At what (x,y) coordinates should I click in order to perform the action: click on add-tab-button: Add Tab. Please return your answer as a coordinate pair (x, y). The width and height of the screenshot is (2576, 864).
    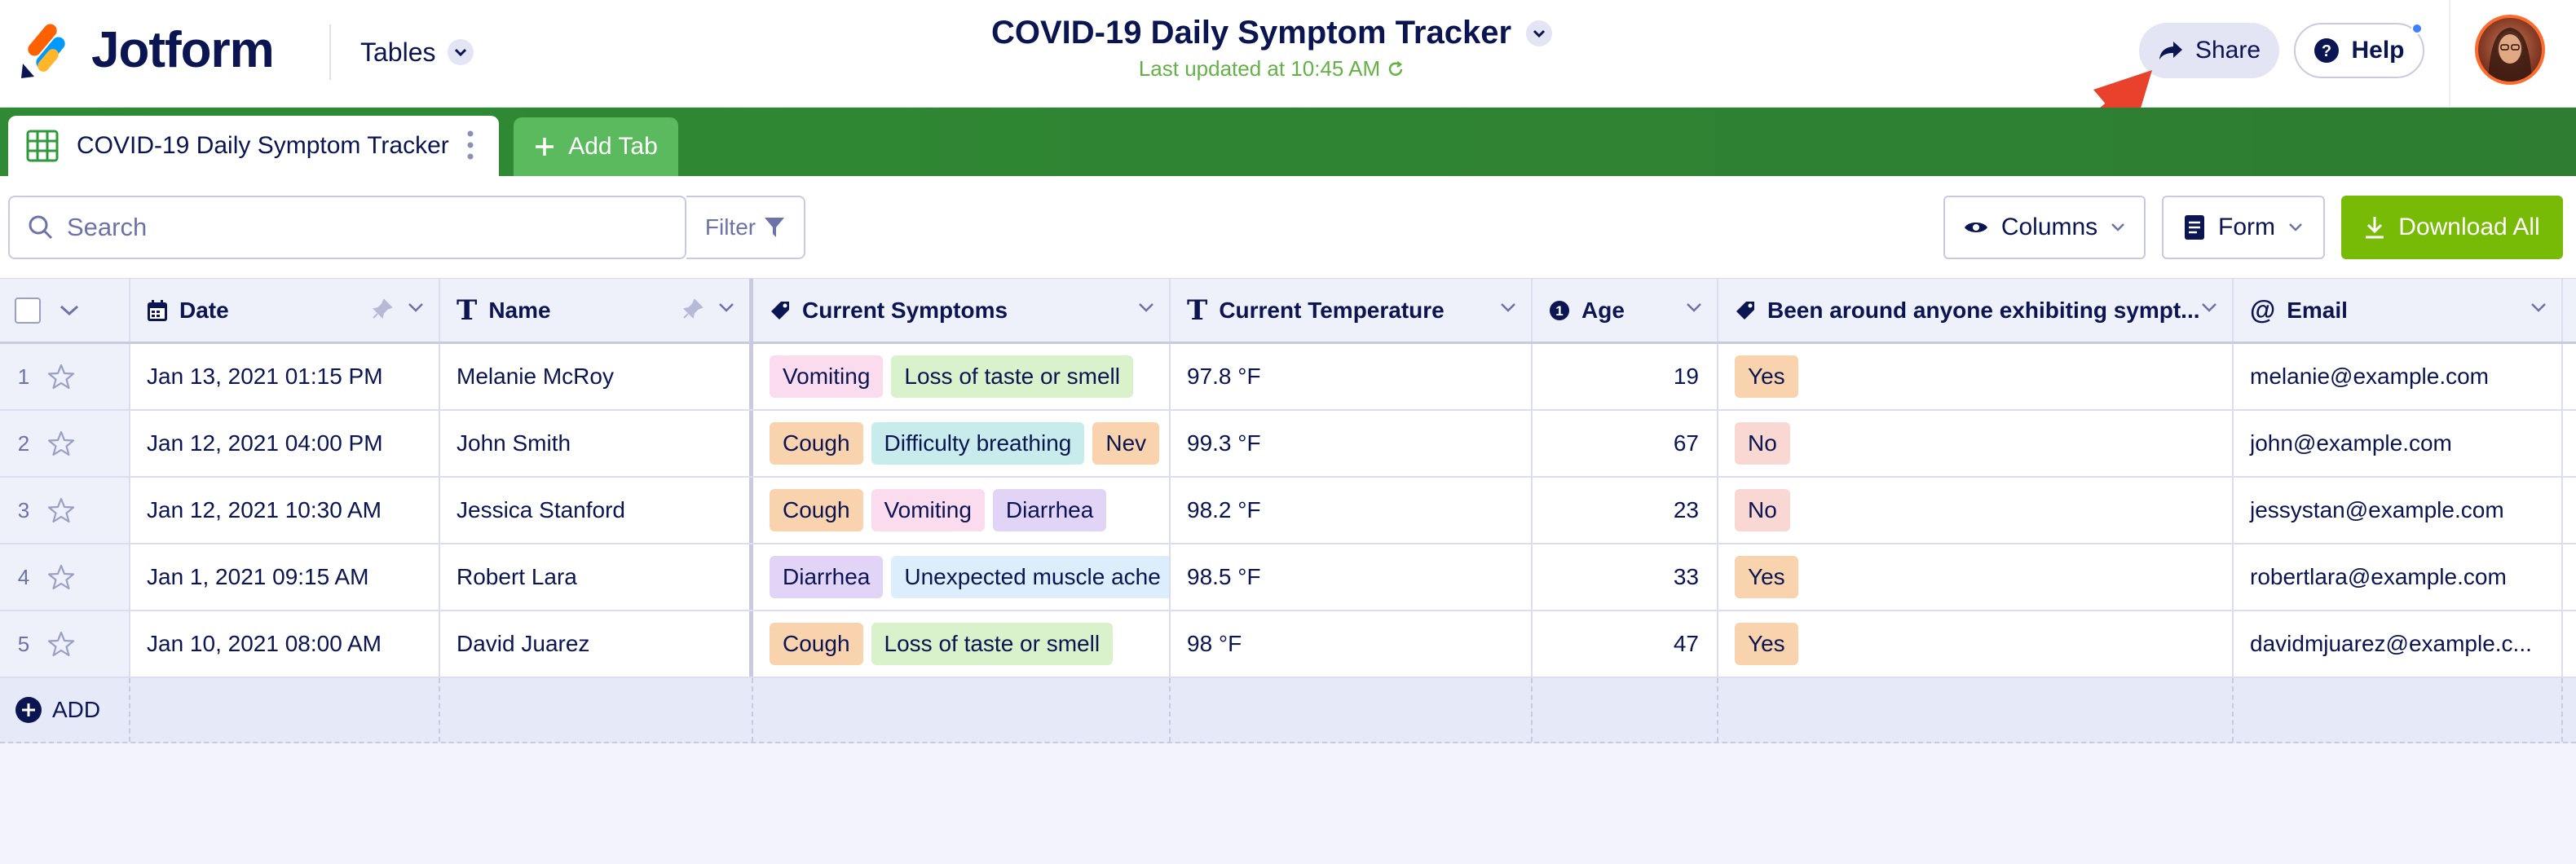
    Looking at the image, I should click on (596, 147).